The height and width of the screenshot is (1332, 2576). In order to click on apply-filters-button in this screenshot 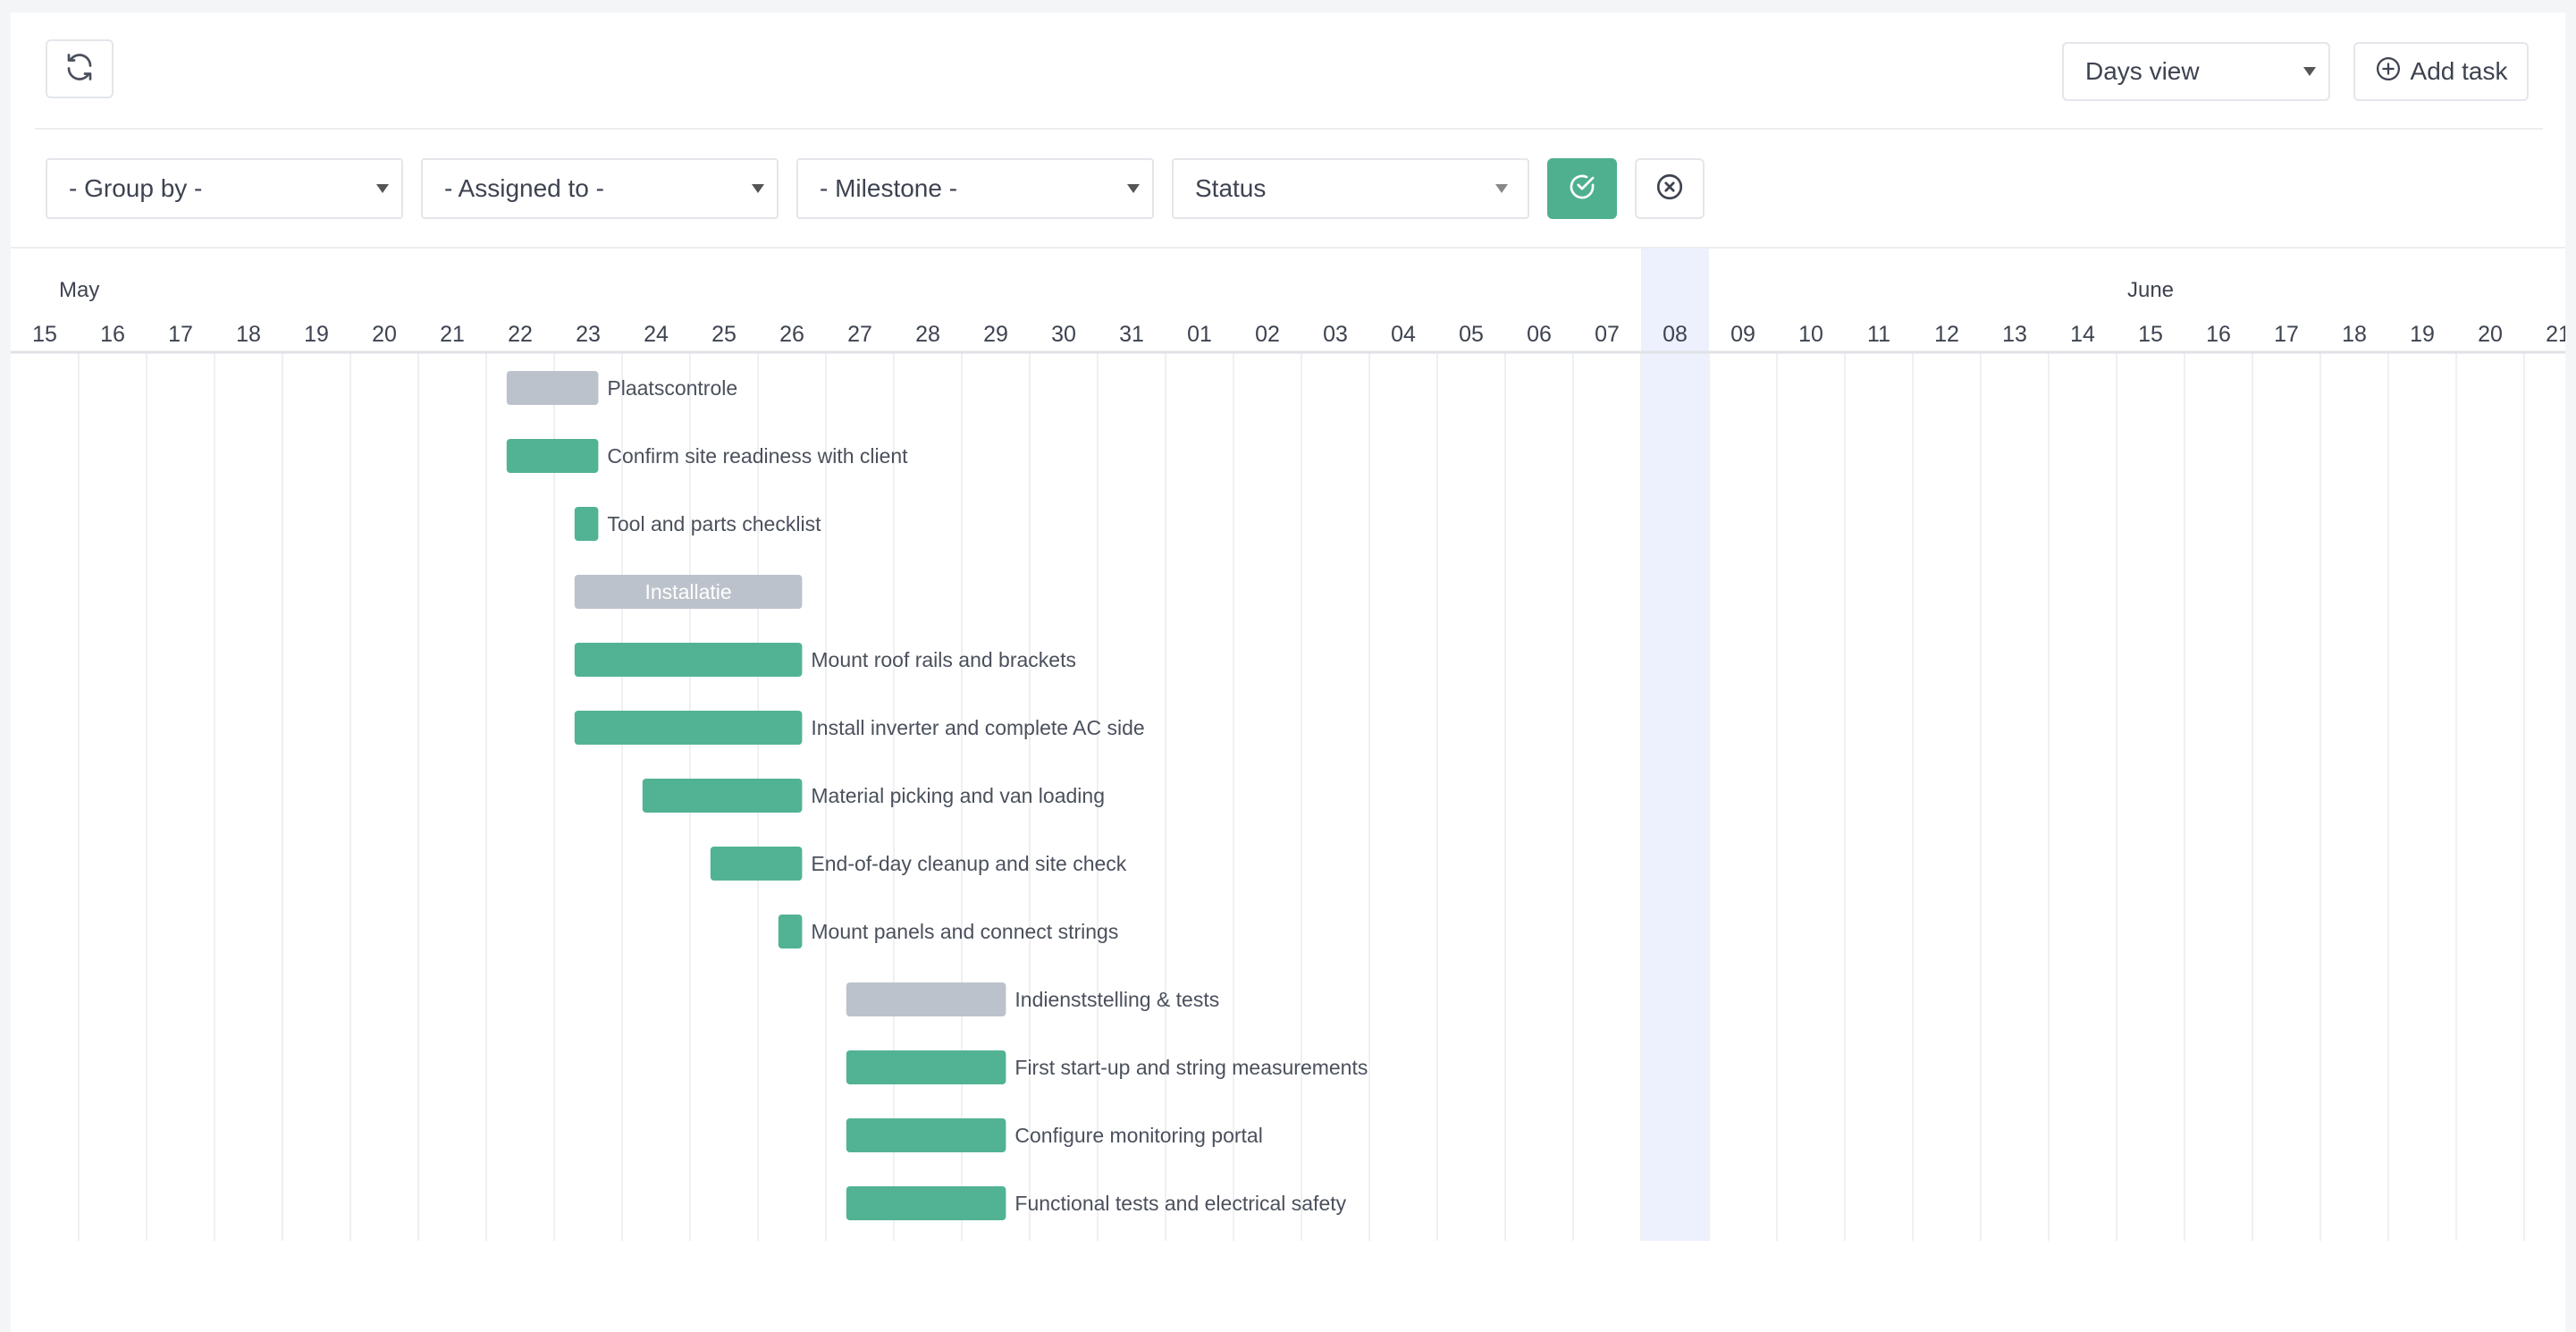, I will do `click(1582, 188)`.